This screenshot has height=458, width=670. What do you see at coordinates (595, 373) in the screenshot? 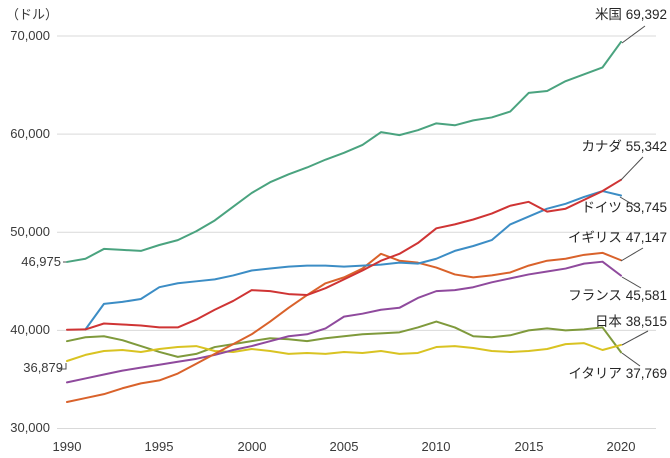
I see `series-name: イタリア` at bounding box center [595, 373].